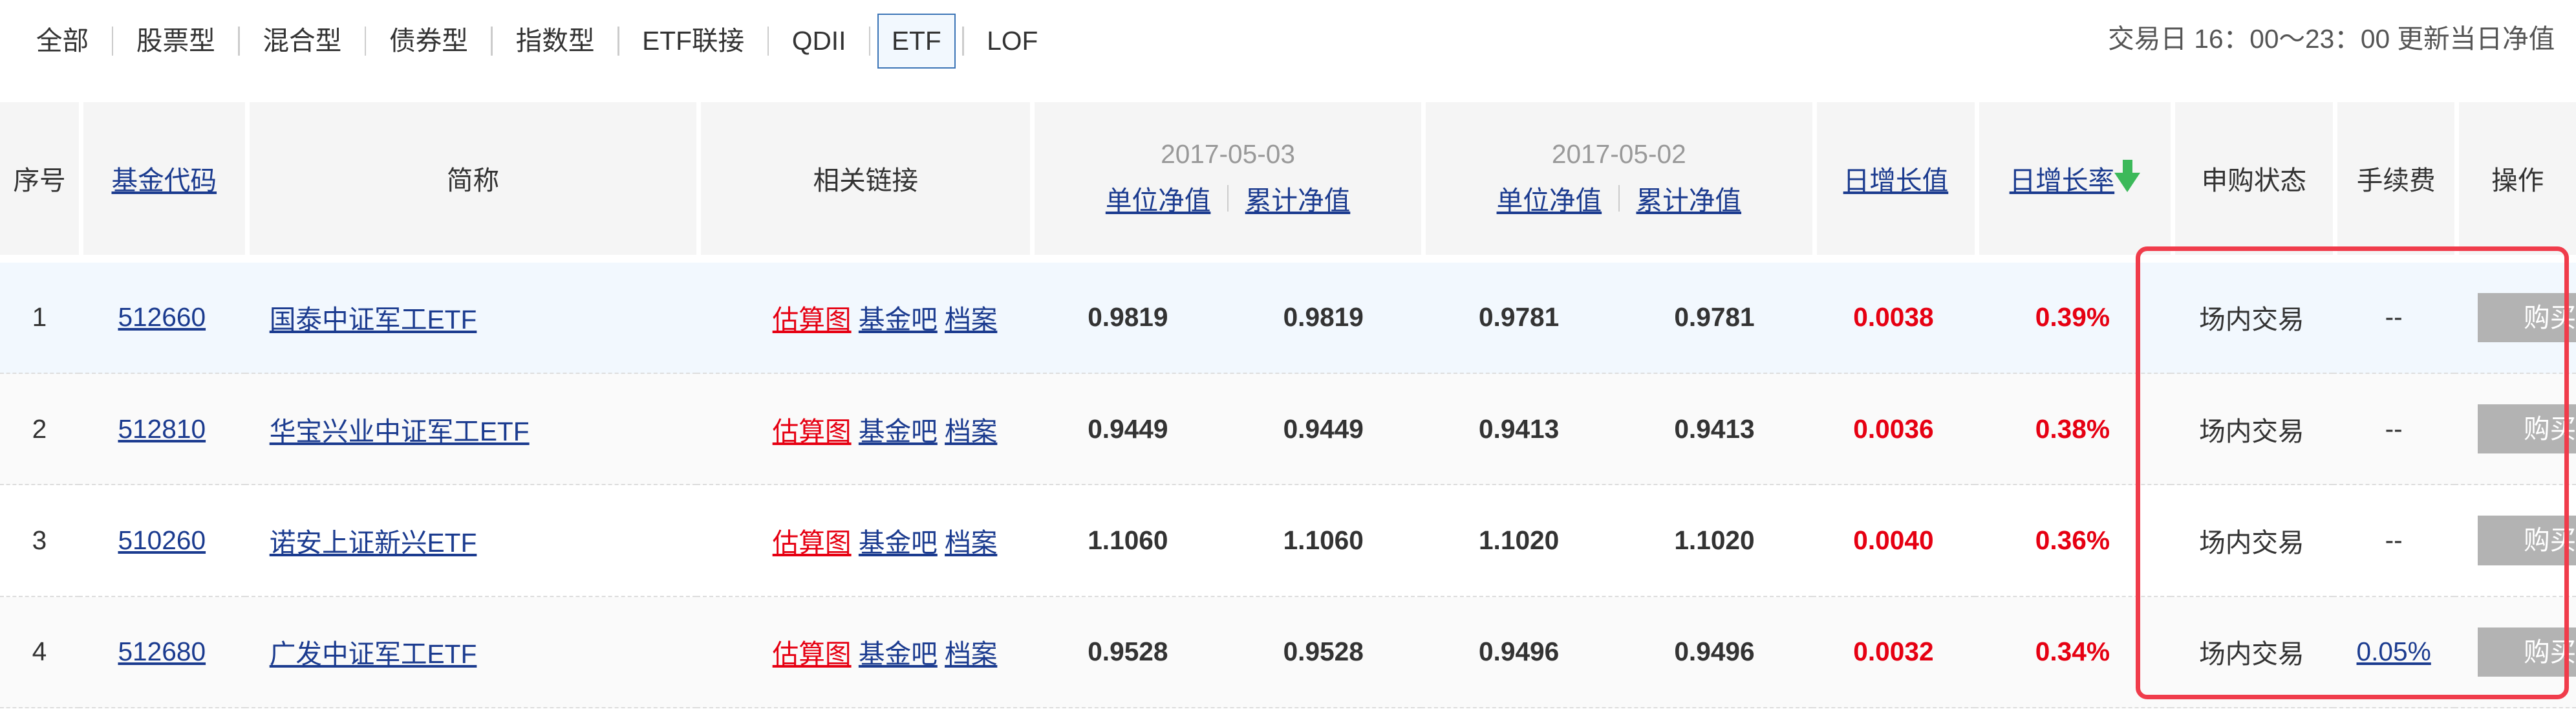 Image resolution: width=2576 pixels, height=720 pixels. What do you see at coordinates (63, 40) in the screenshot?
I see `tab-全部: 全部` at bounding box center [63, 40].